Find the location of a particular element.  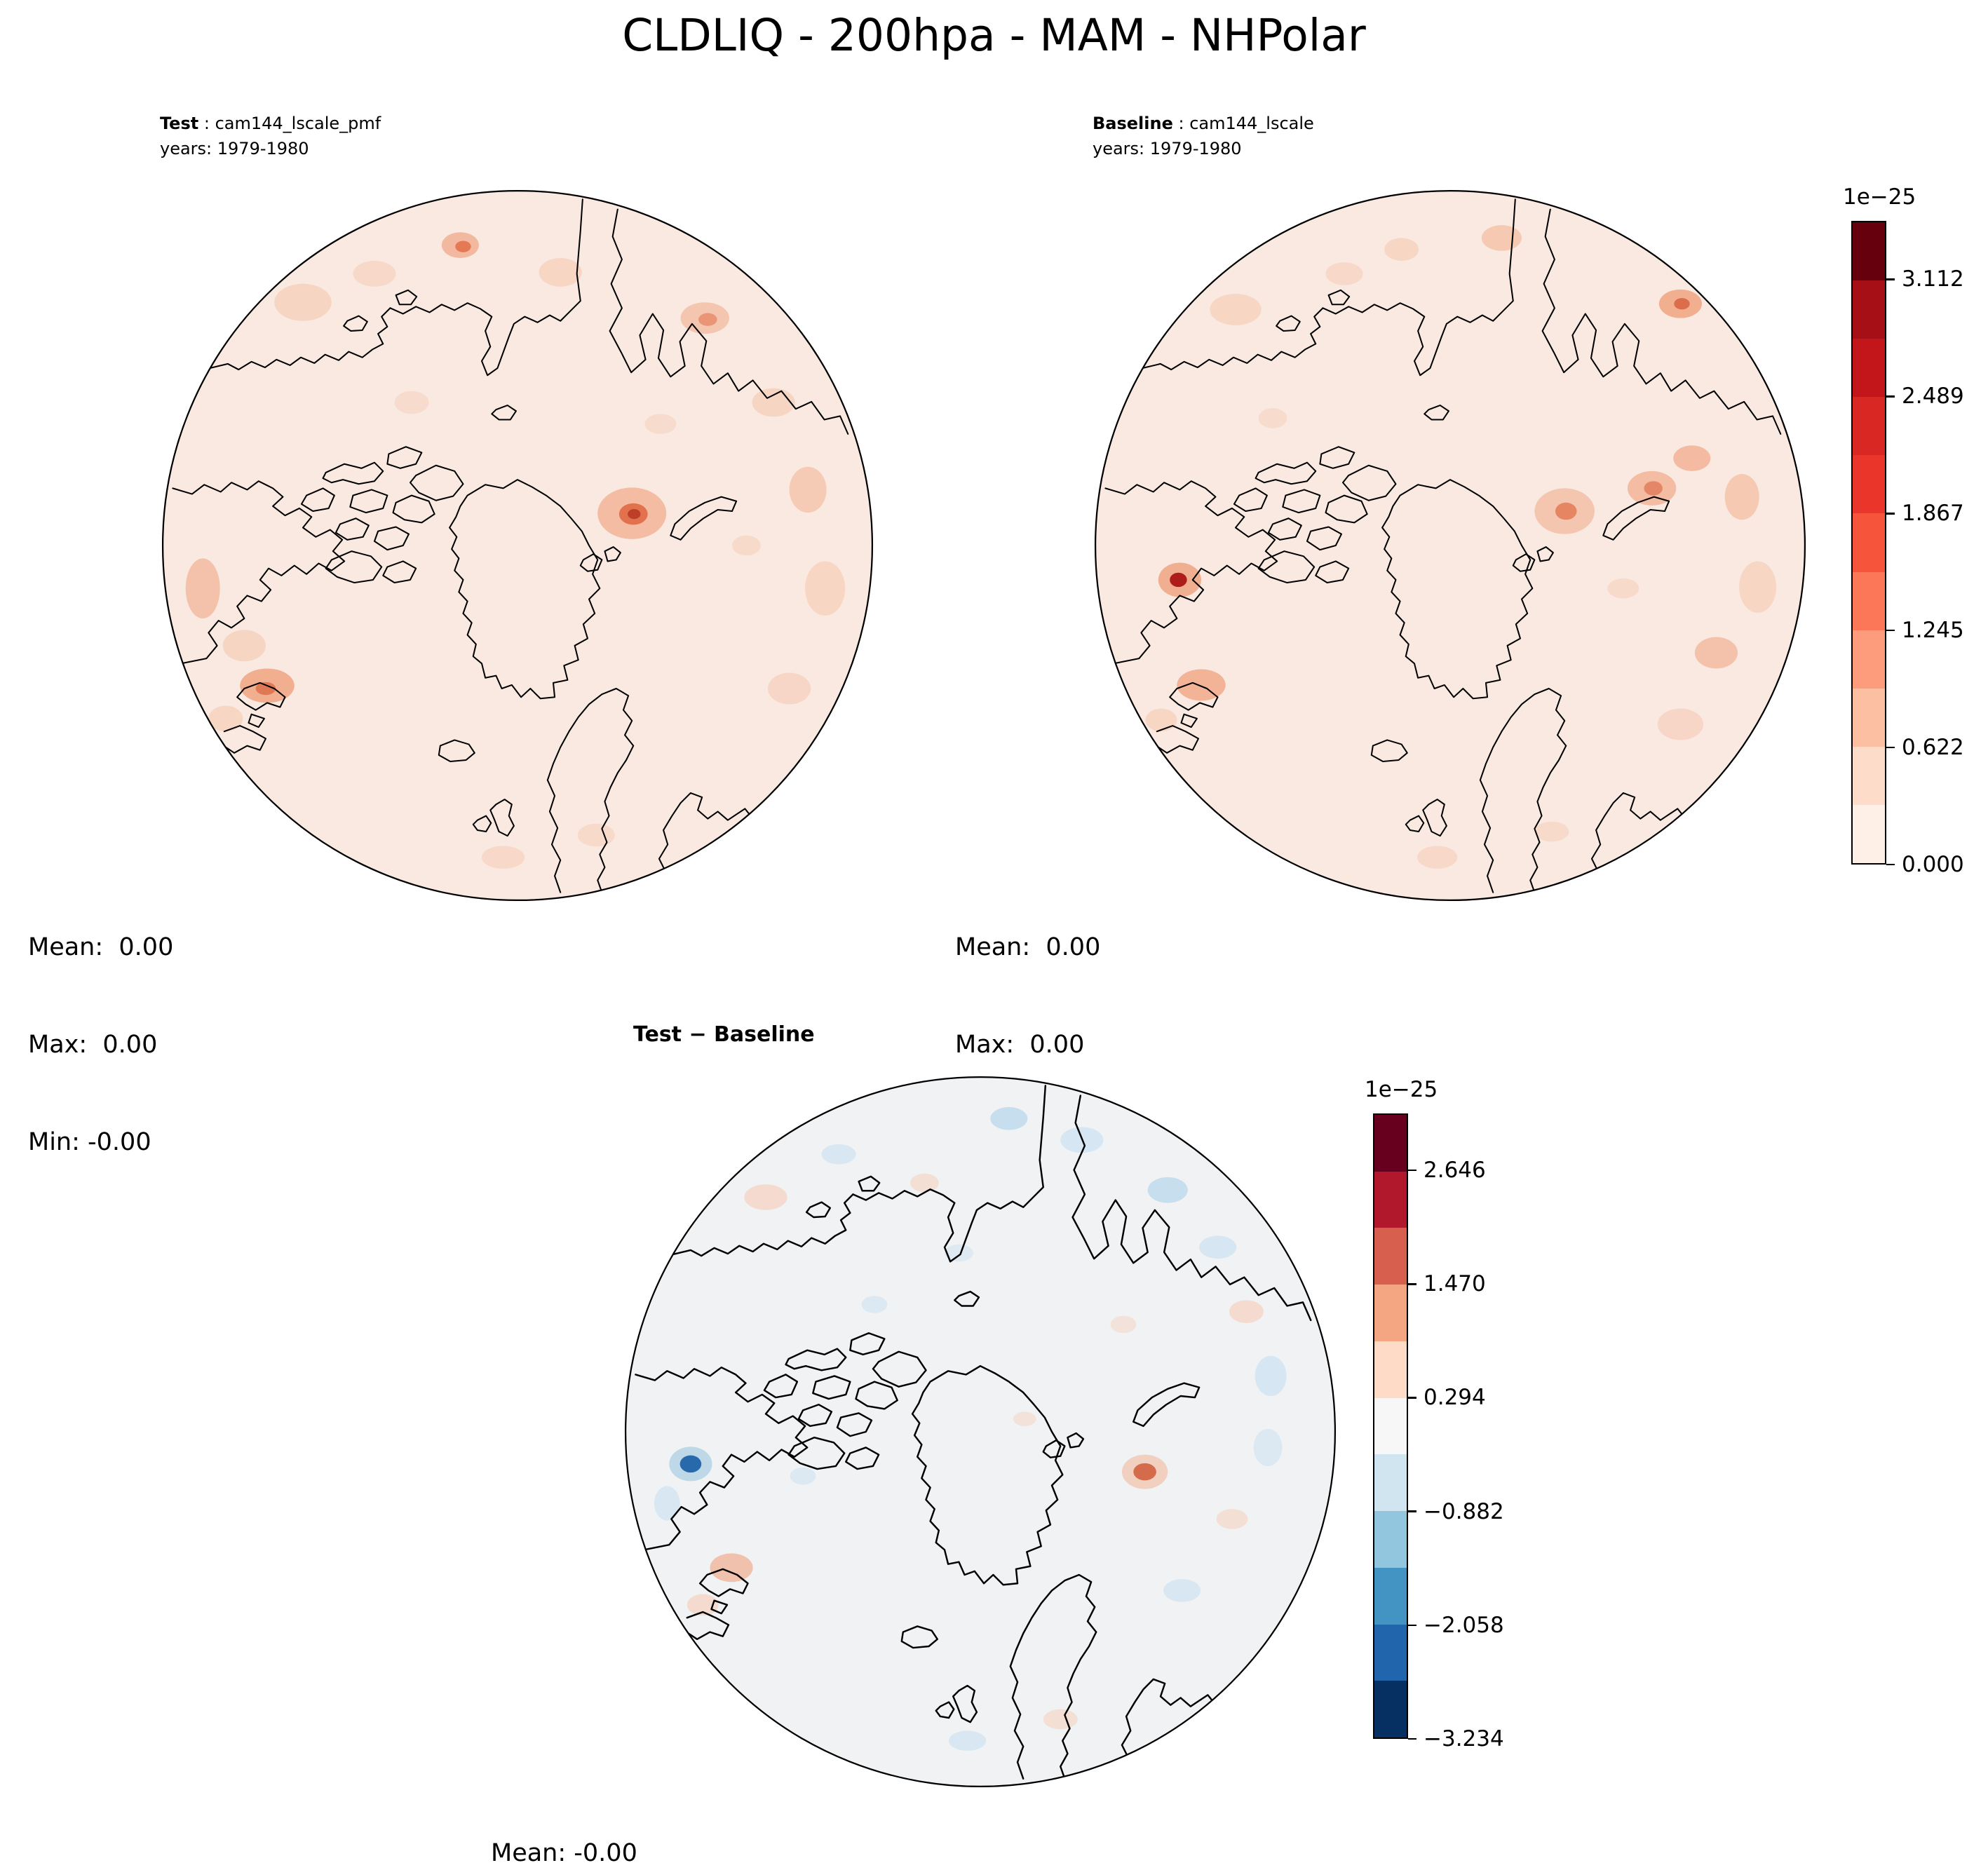

colorbar-main-exponent: 1e−25 is located at coordinates (1879, 197).